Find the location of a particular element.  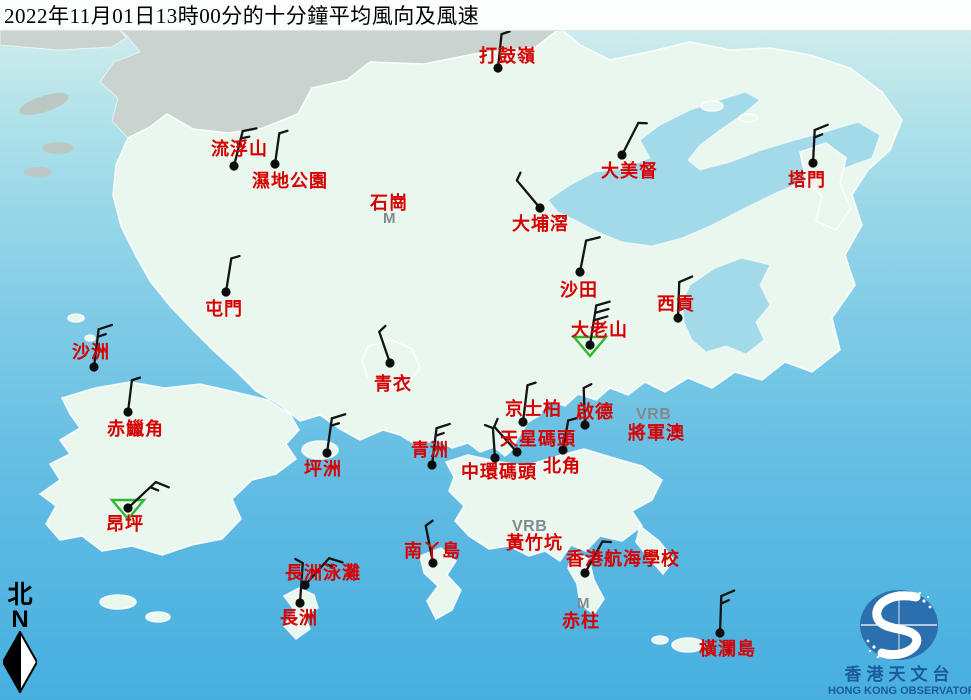

hill-station-triangle-icon is located at coordinates (590, 346).